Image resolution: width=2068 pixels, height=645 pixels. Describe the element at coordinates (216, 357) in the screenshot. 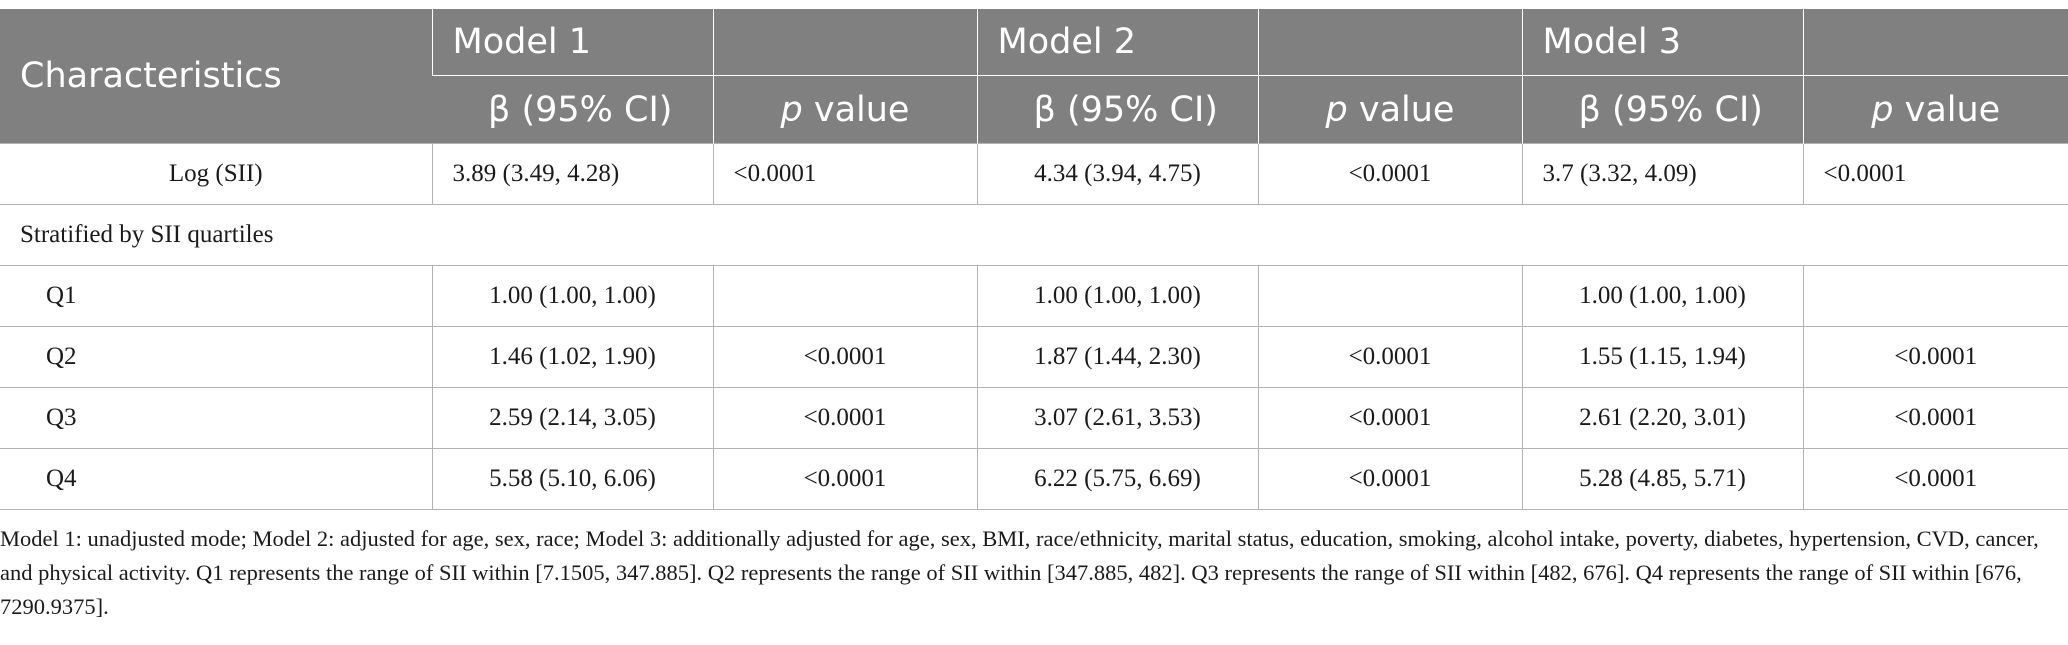

I see `row-label: Q2` at that location.